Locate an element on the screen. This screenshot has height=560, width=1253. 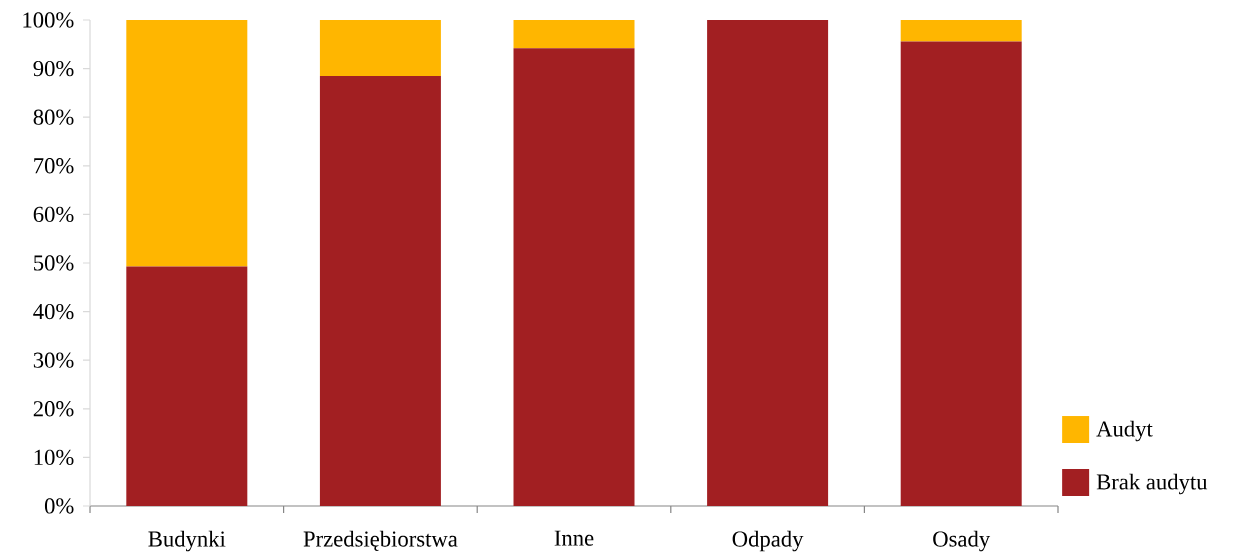
legend-label: Brak audytu is located at coordinates (1152, 484).